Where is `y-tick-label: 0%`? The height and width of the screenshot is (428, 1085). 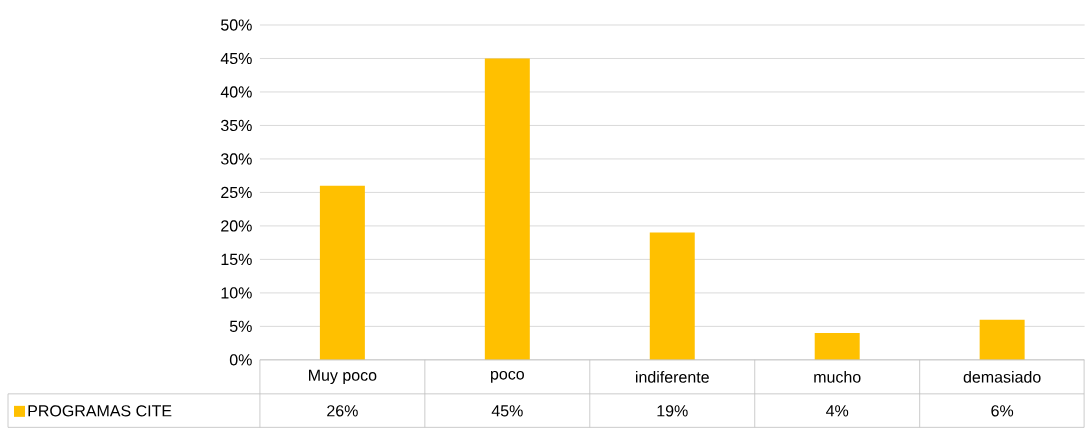
y-tick-label: 0% is located at coordinates (240, 360).